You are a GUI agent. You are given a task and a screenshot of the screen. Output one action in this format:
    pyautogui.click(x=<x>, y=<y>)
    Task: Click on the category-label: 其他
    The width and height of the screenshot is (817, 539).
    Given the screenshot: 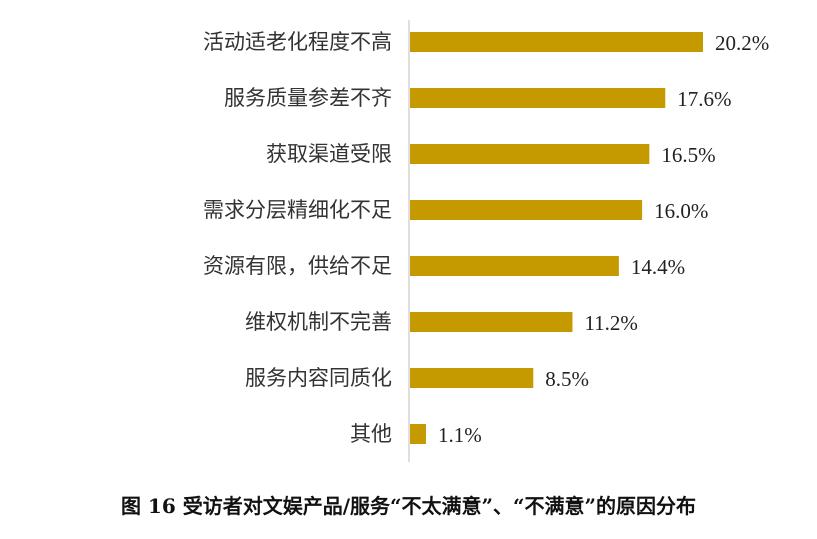 What is the action you would take?
    pyautogui.click(x=371, y=434)
    